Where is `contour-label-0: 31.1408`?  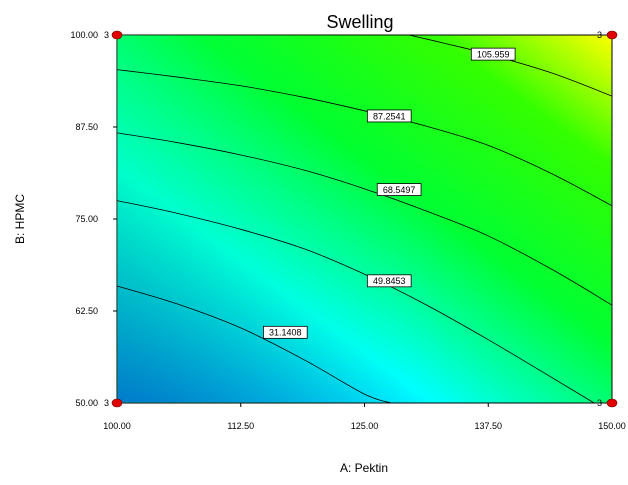
contour-label-0: 31.1408 is located at coordinates (285, 333).